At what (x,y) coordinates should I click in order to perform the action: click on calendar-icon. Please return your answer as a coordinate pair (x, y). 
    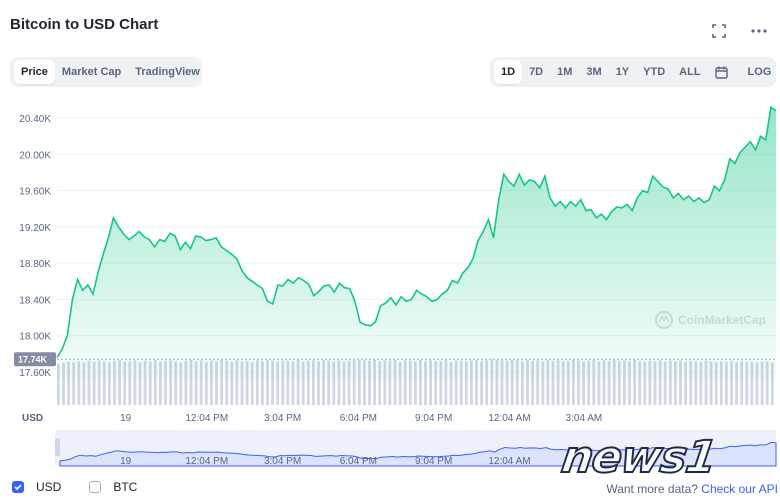
    Looking at the image, I should click on (721, 72).